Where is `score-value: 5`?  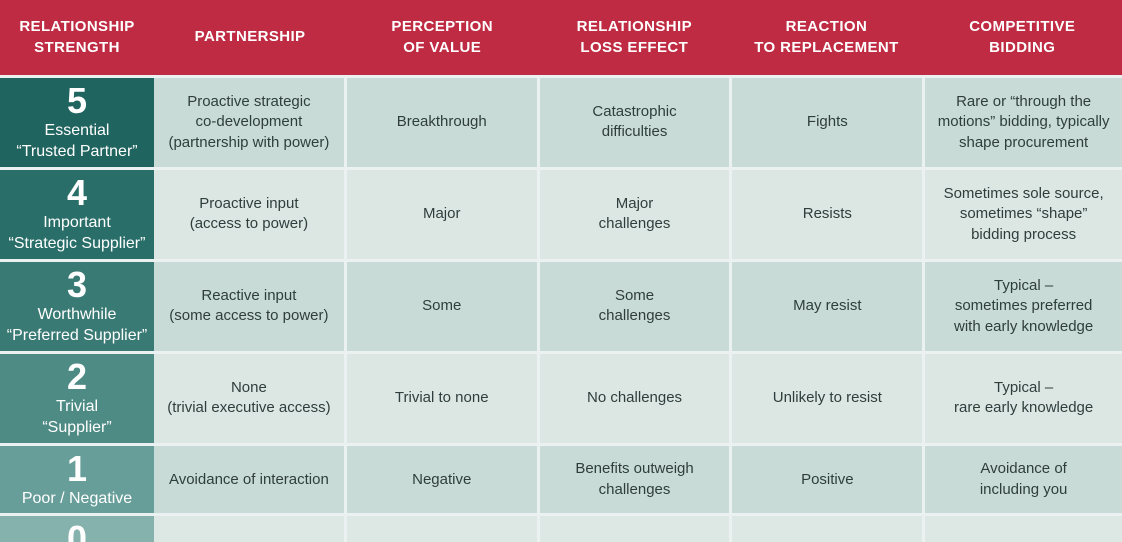 score-value: 5 is located at coordinates (77, 100).